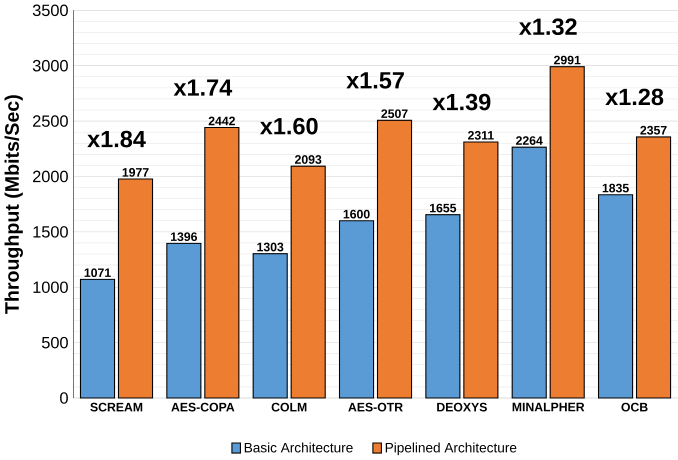 Image resolution: width=678 pixels, height=460 pixels. Describe the element at coordinates (653, 130) in the screenshot. I see `data-label: 2357` at that location.